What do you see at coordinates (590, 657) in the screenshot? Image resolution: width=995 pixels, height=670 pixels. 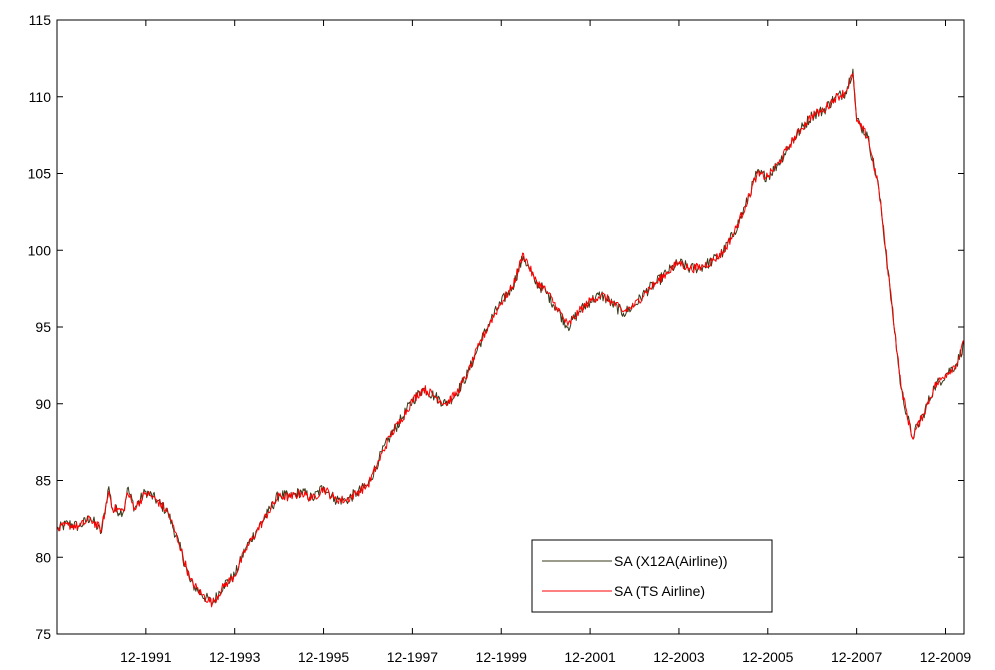 I see `x-tick-label: 12-2001` at bounding box center [590, 657].